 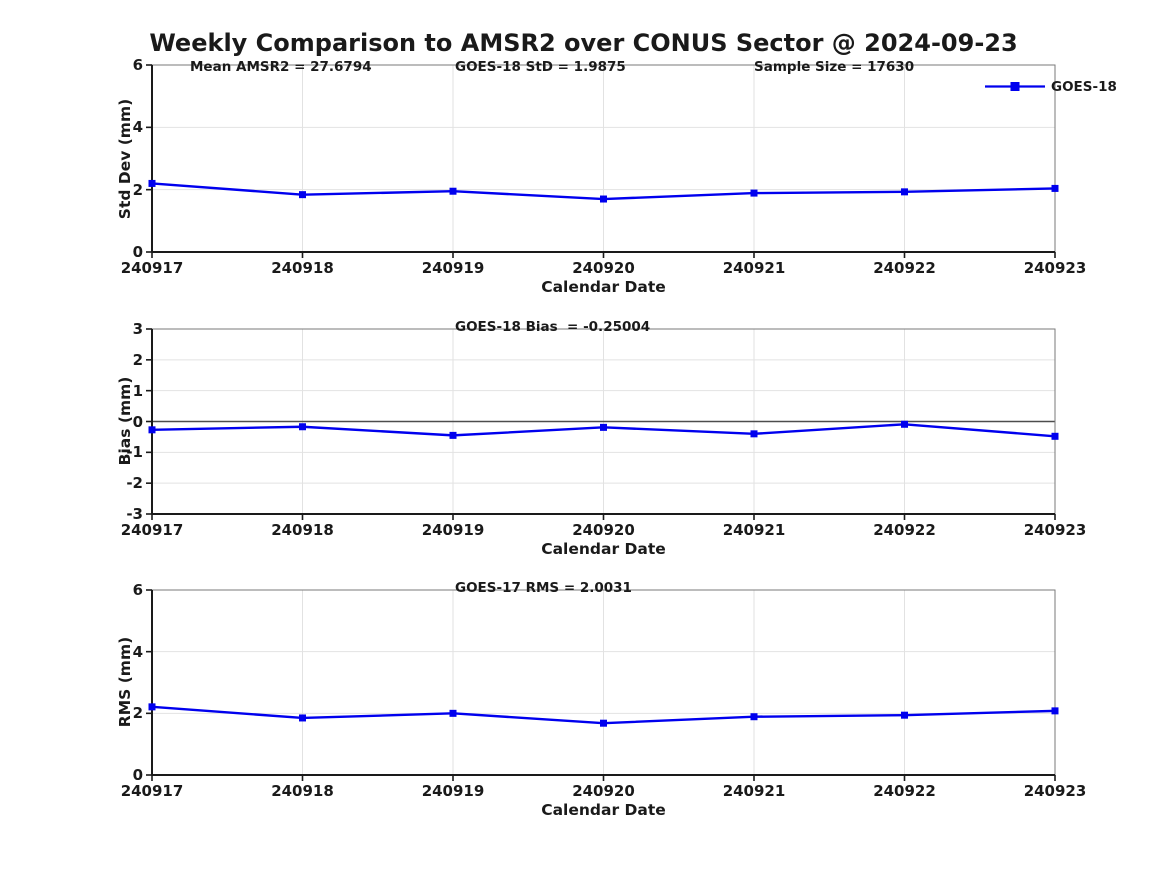 I want to click on legend-line-icon, so click(x=1015, y=86).